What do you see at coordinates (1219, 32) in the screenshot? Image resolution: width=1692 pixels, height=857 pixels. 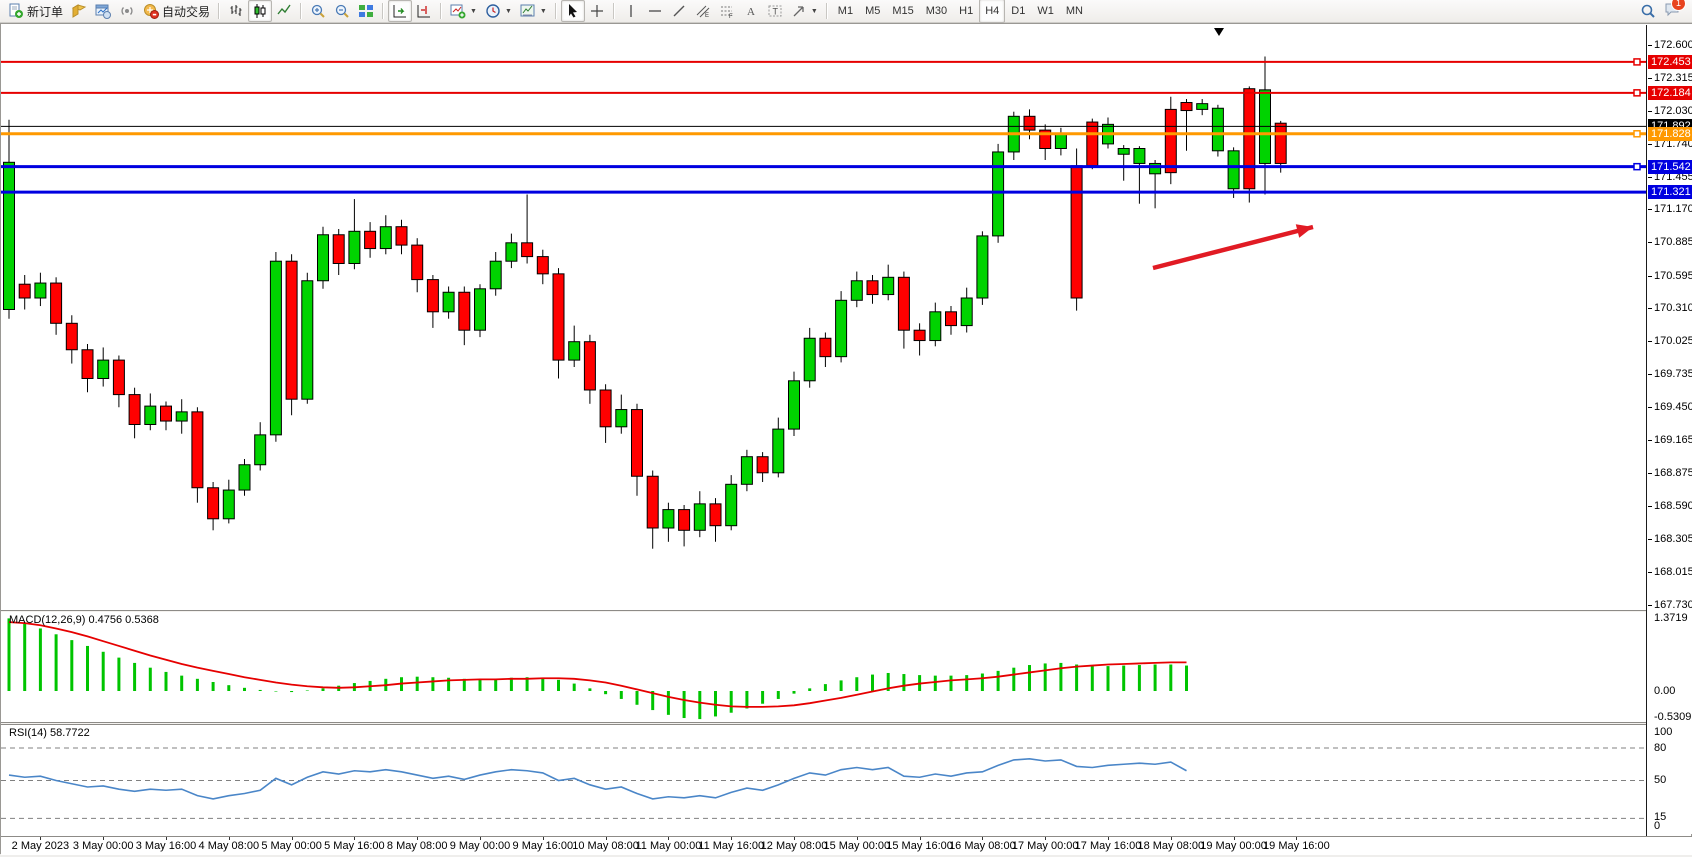 I see `chart-shift-marker` at bounding box center [1219, 32].